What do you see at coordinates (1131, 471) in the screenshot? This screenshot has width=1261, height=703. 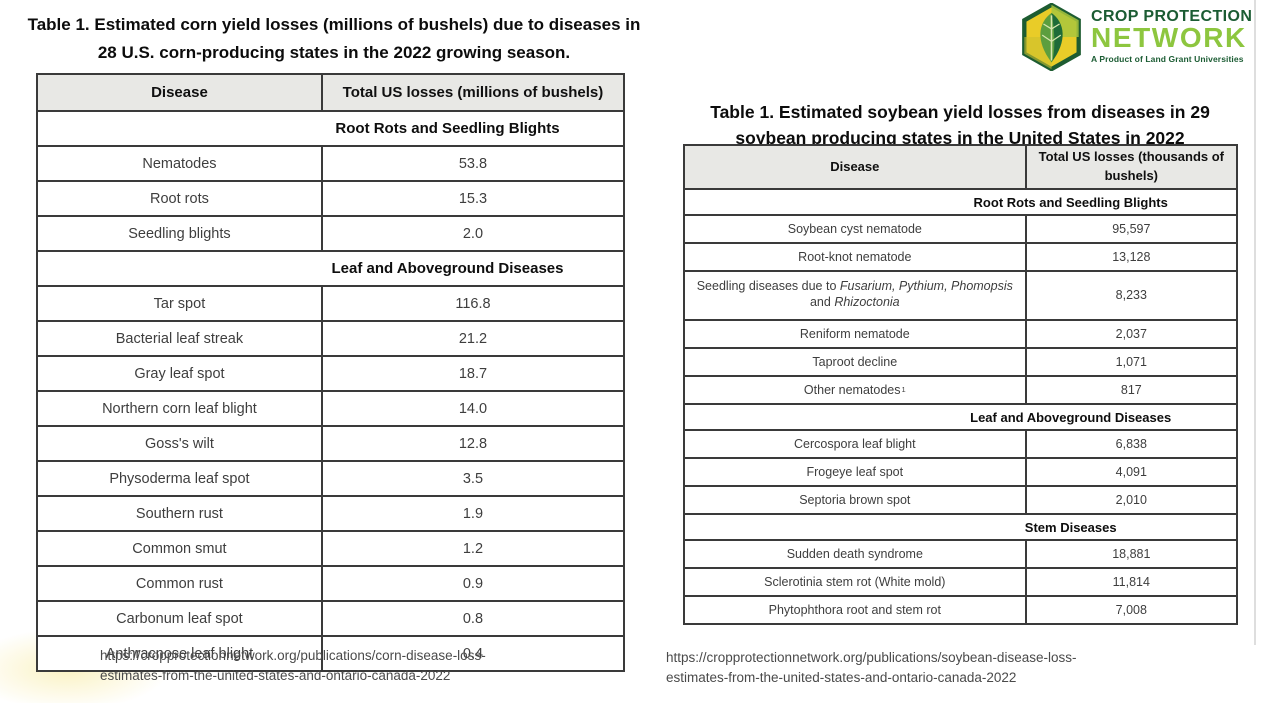 I see `value-cell: 4,091` at bounding box center [1131, 471].